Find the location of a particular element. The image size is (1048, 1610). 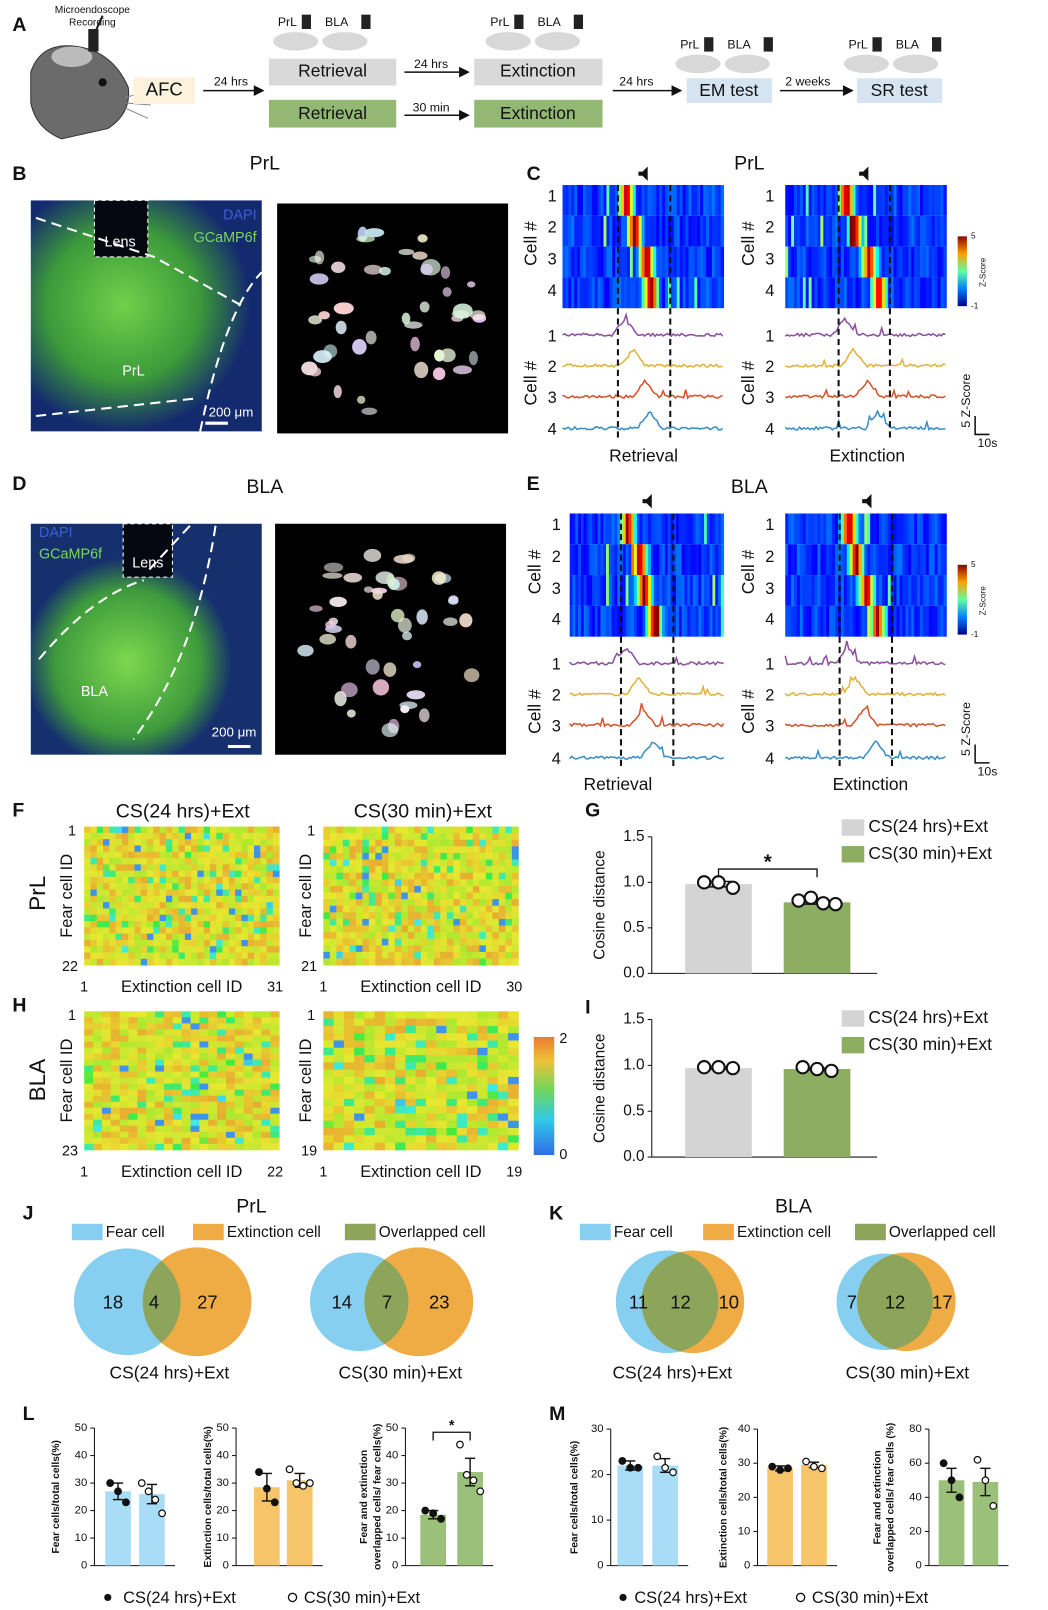

cell-number: 1 is located at coordinates (769, 336).